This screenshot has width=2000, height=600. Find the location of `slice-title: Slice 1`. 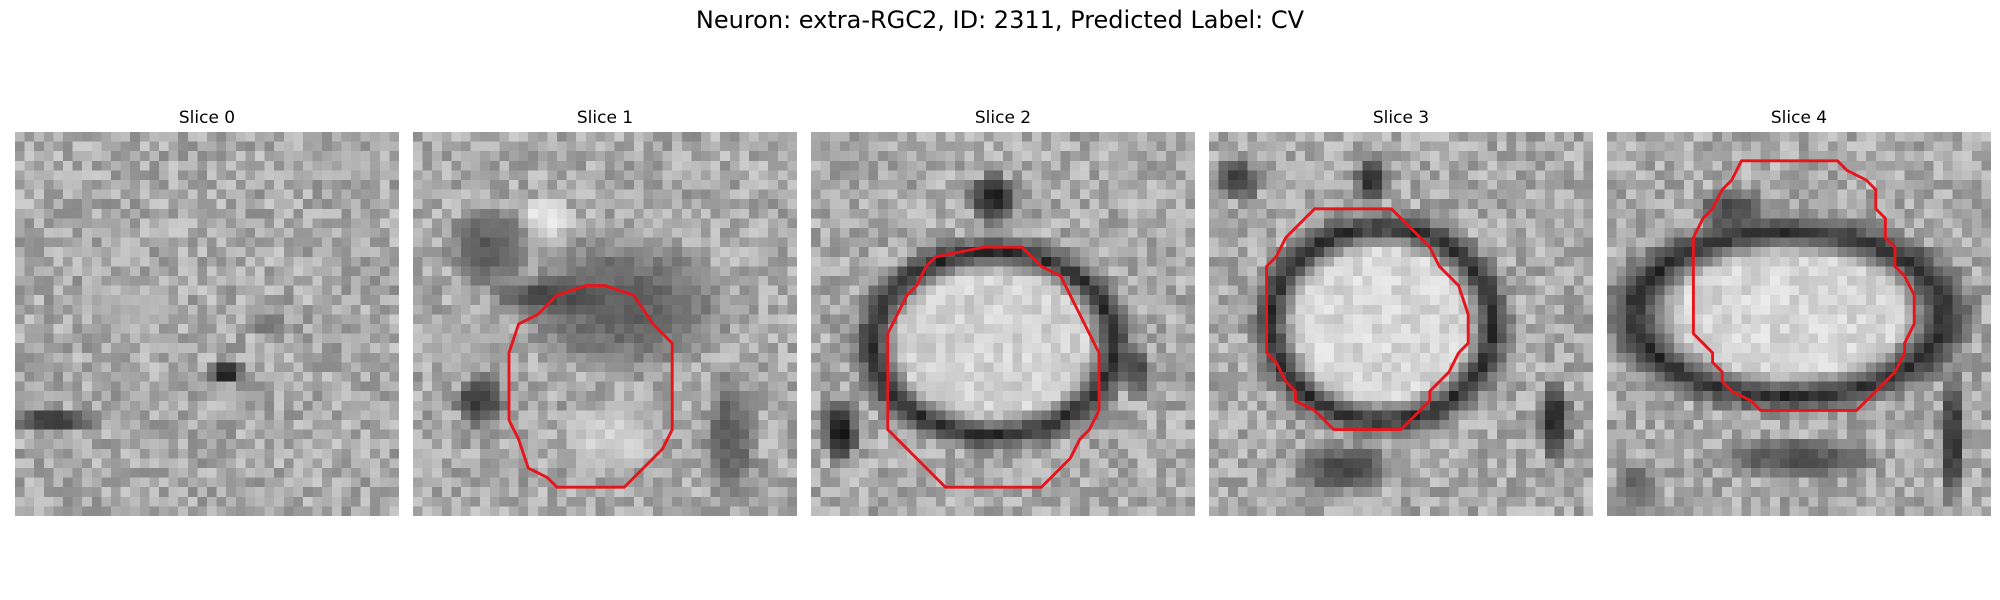

slice-title: Slice 1 is located at coordinates (605, 118).